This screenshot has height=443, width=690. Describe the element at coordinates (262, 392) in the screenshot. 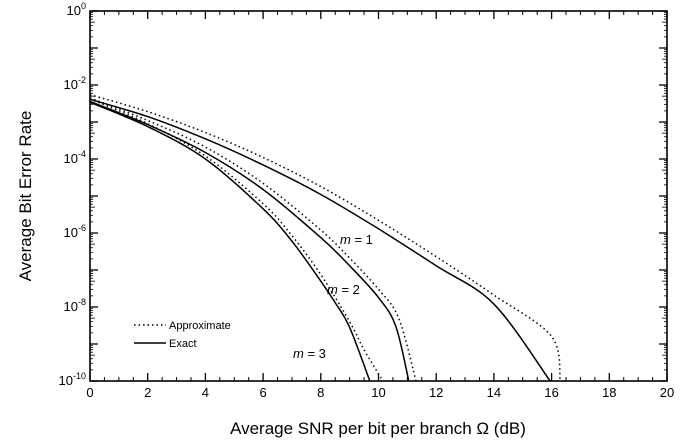

I see `x-tick-label: 6` at that location.